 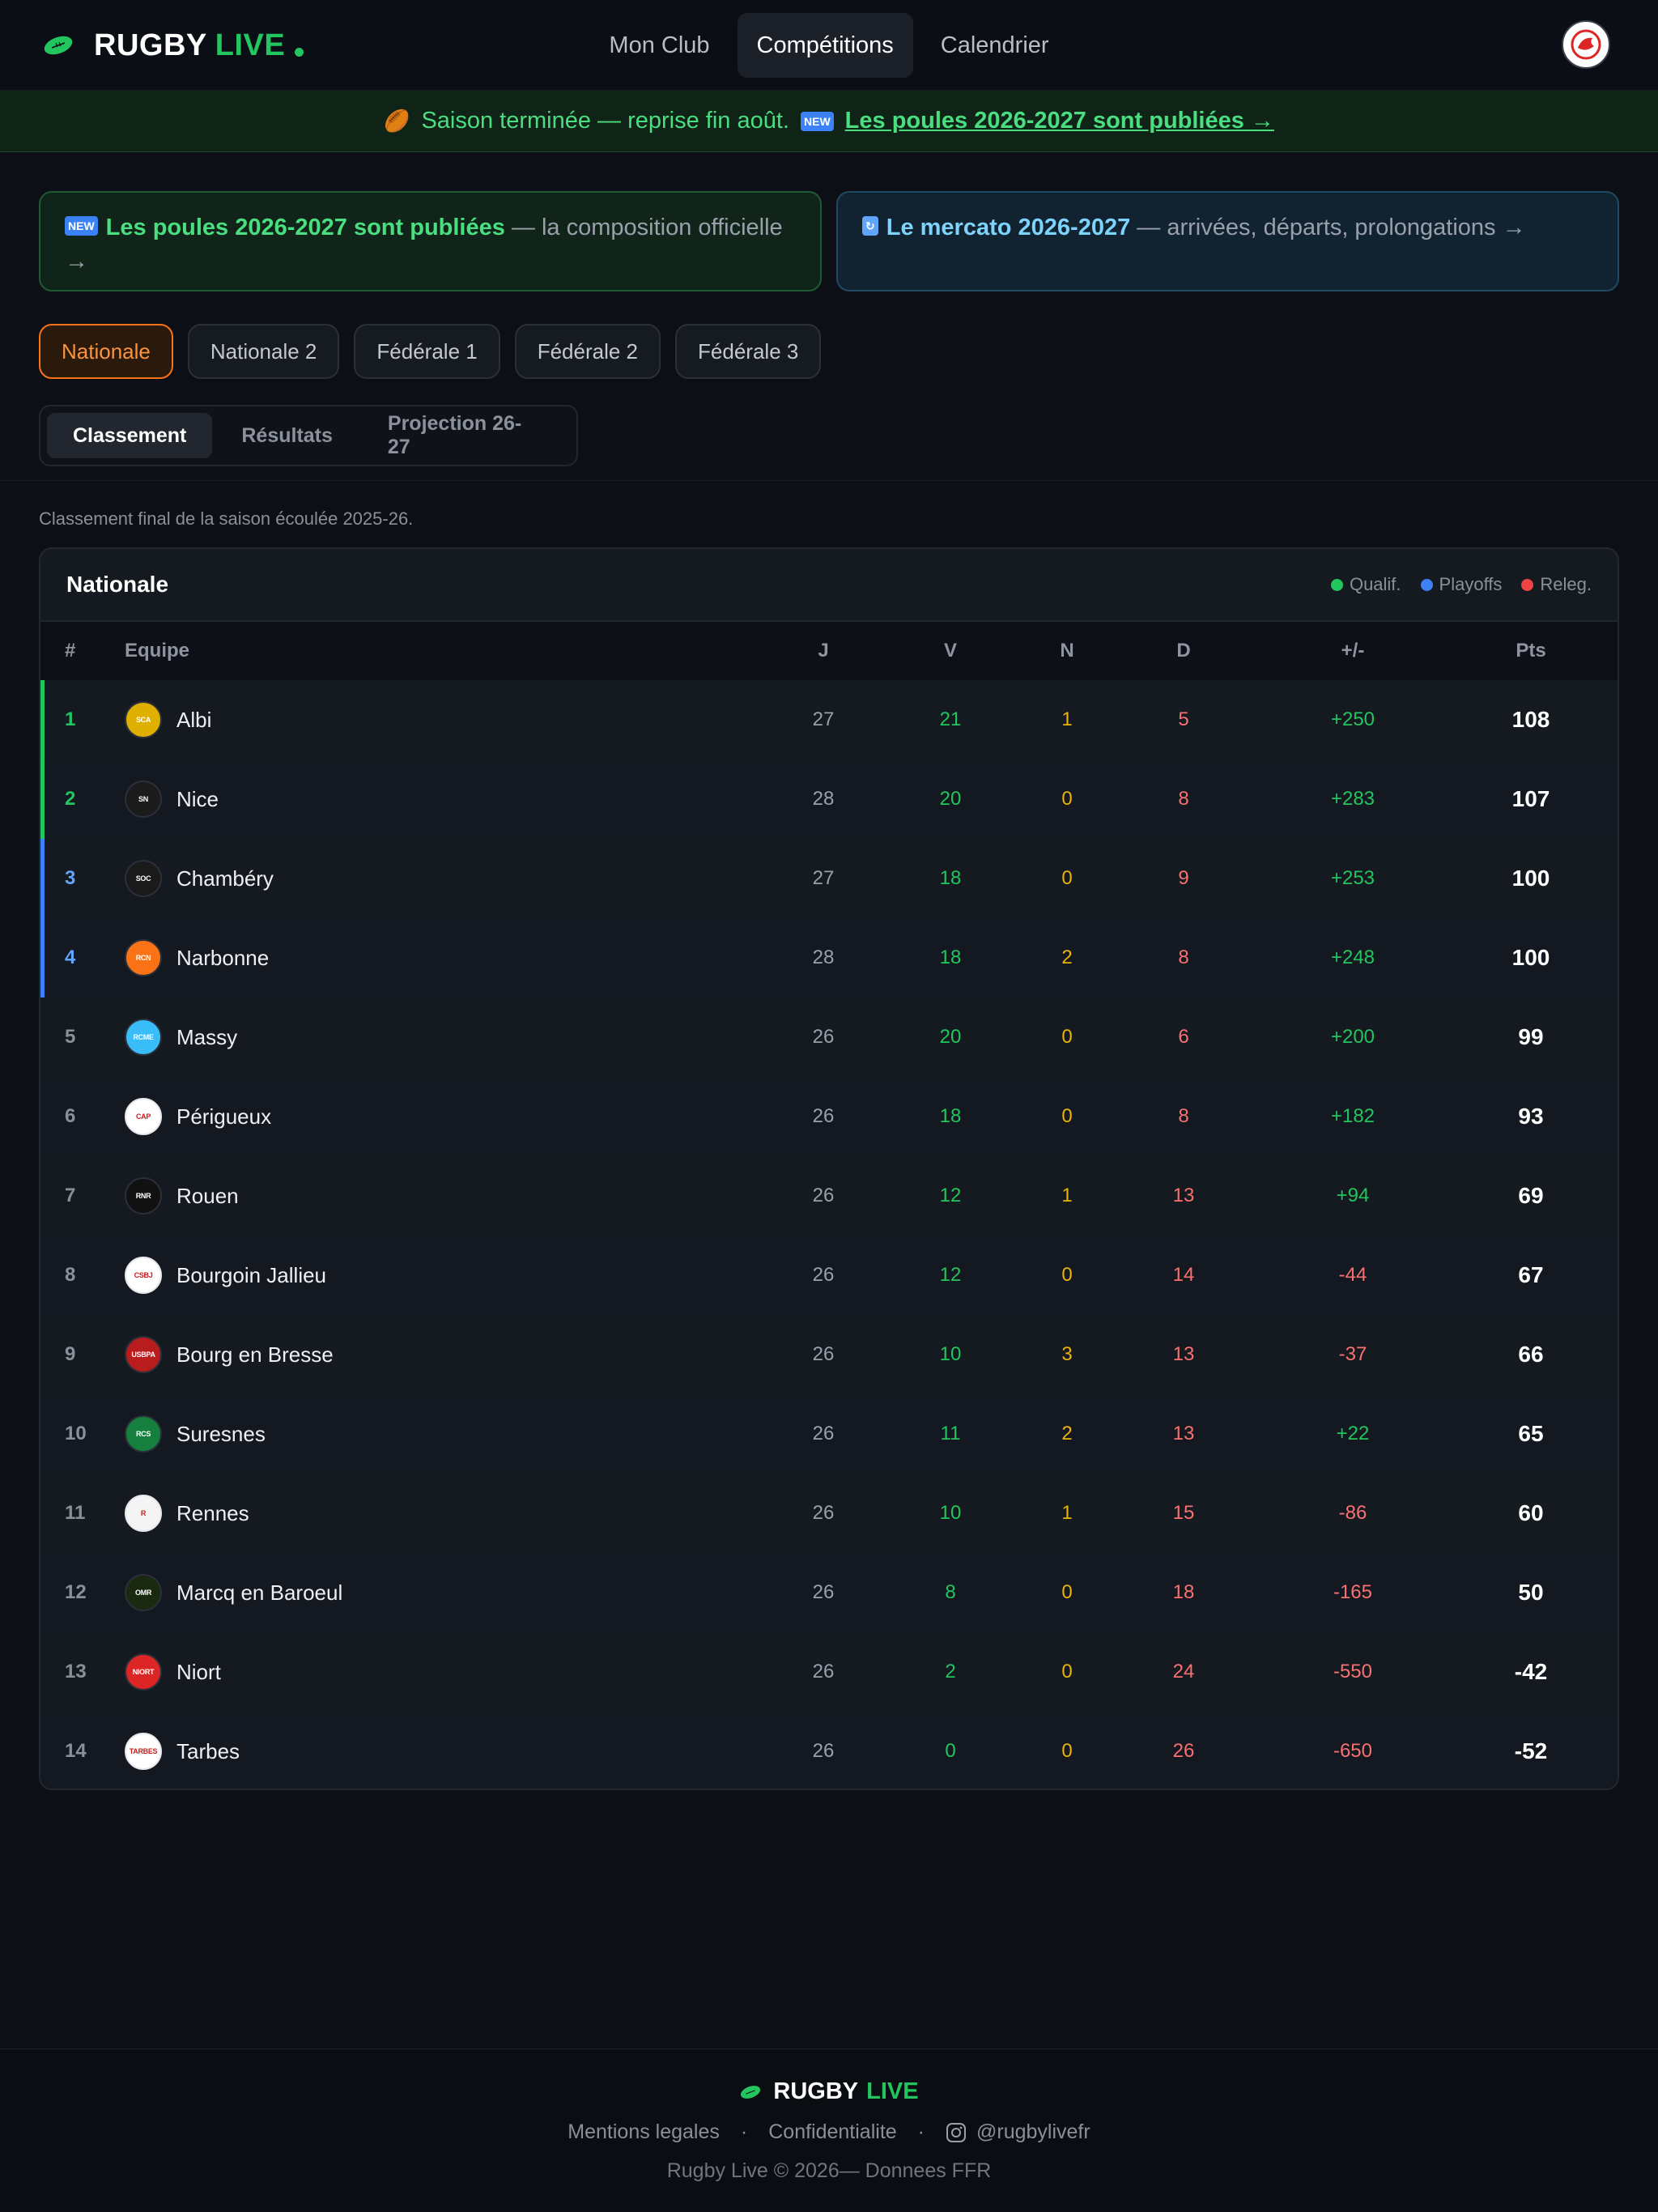 I want to click on col-pts: Pts, so click(x=1531, y=651).